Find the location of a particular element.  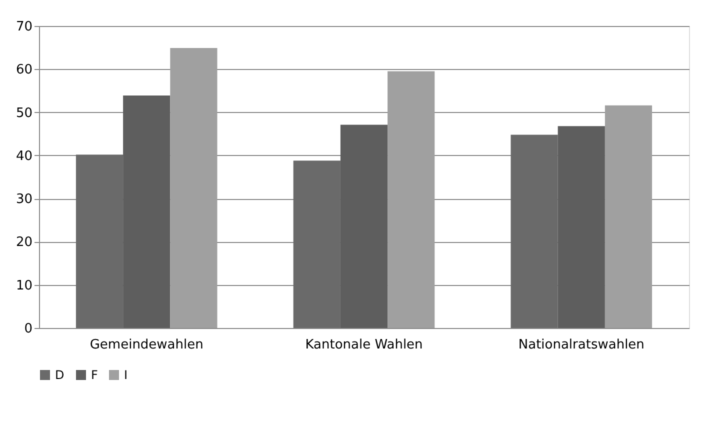

y-tick-label: 0 is located at coordinates (28, 329).